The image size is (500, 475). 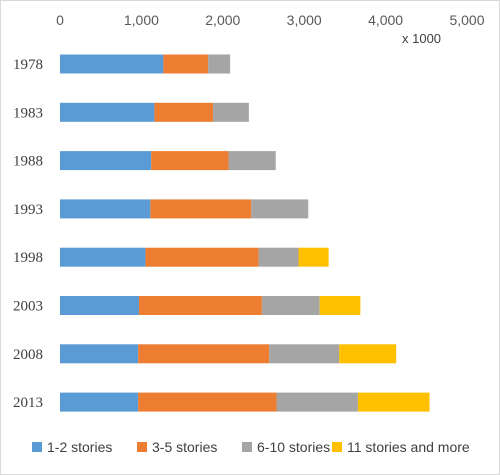 What do you see at coordinates (184, 447) in the screenshot?
I see `legend-label: 3-5 stories` at bounding box center [184, 447].